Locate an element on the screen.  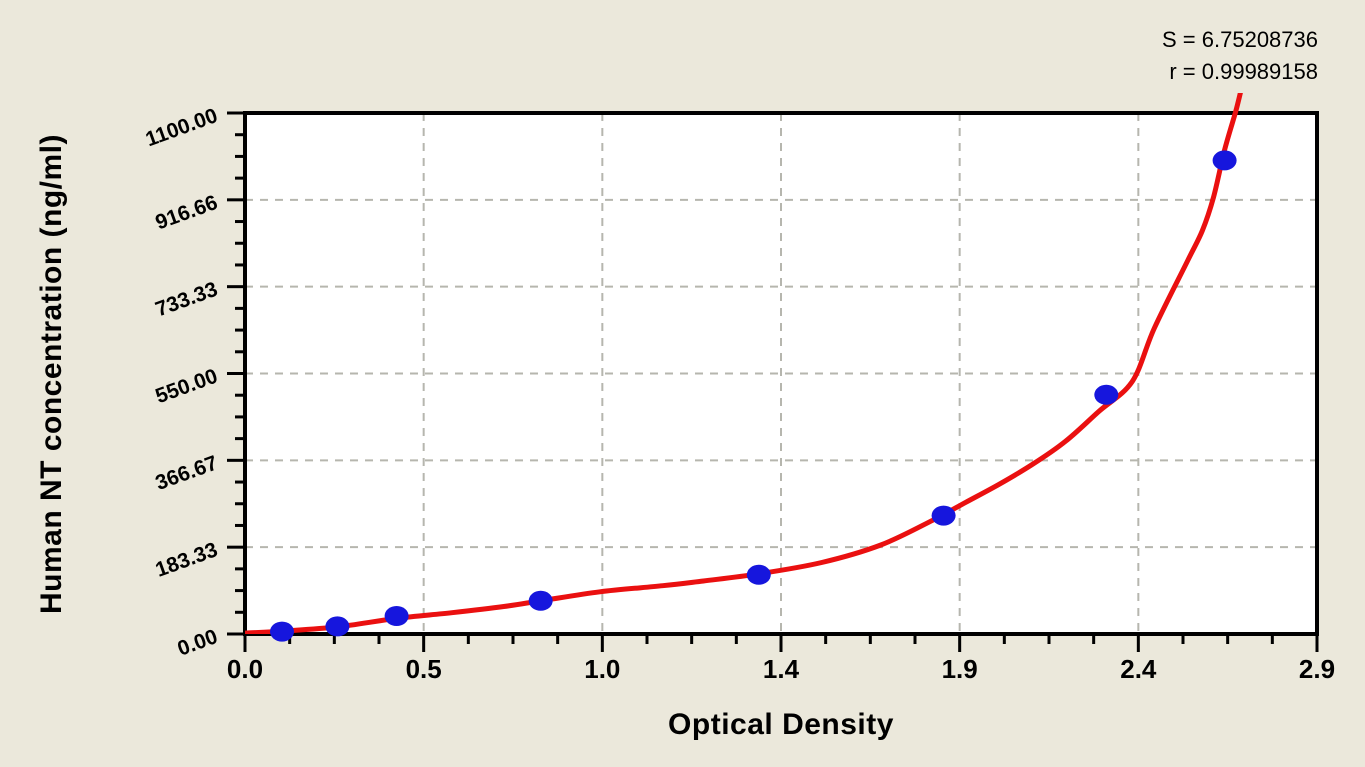
fit-stat-r: r = 0.99989158 is located at coordinates (1243, 71).